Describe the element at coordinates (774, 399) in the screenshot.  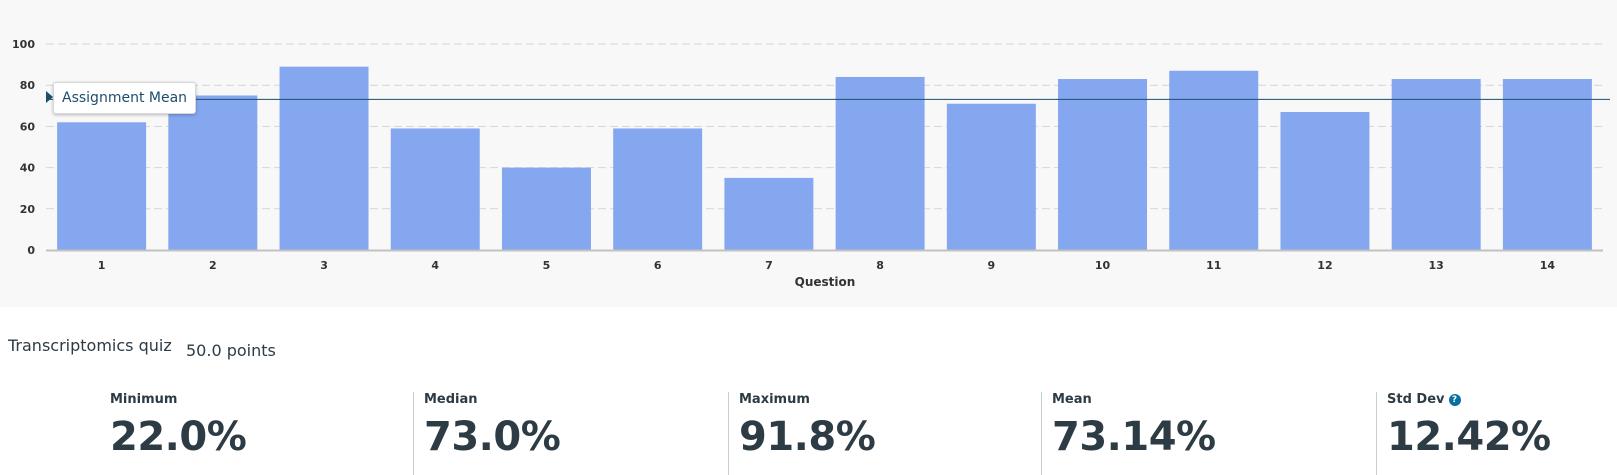
I see `stat-maximum-label: Maximum` at that location.